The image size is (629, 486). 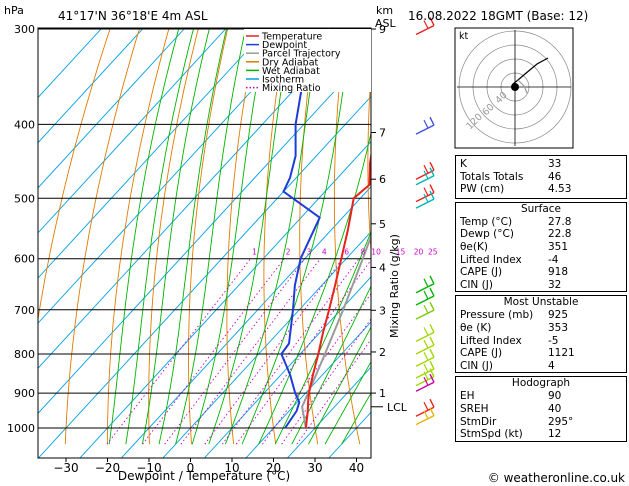 What do you see at coordinates (363, 252) in the screenshot?
I see `mixing-ratio-label: 8` at bounding box center [363, 252].